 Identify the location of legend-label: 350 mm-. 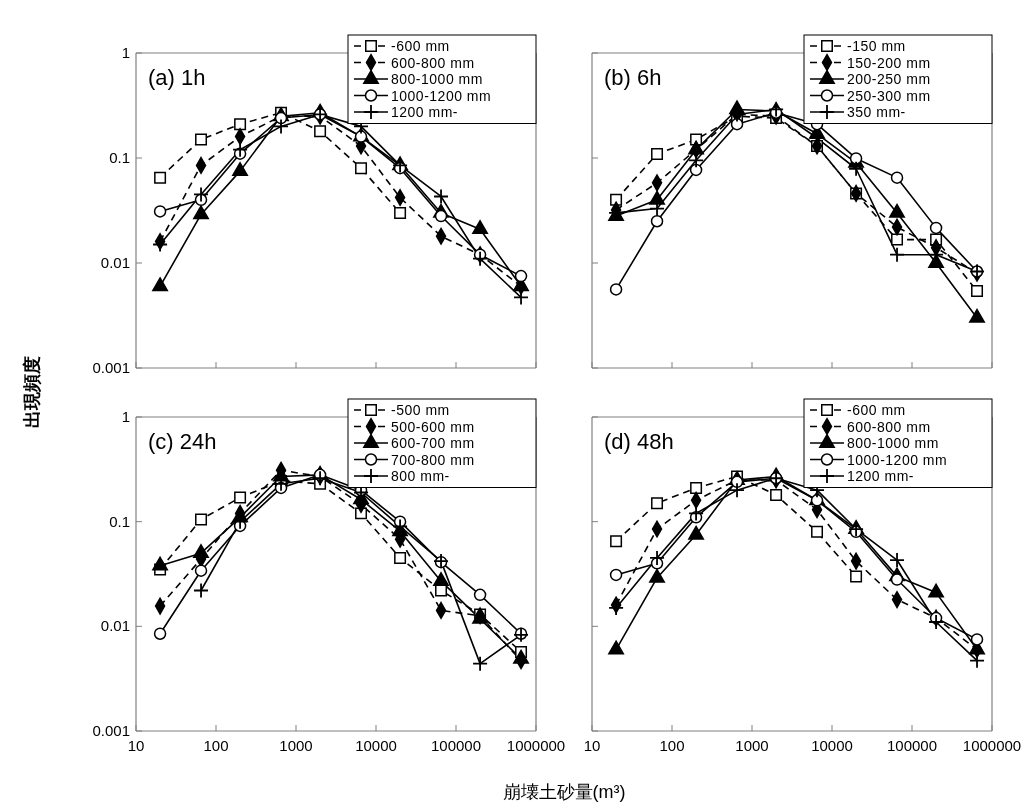
(876, 112).